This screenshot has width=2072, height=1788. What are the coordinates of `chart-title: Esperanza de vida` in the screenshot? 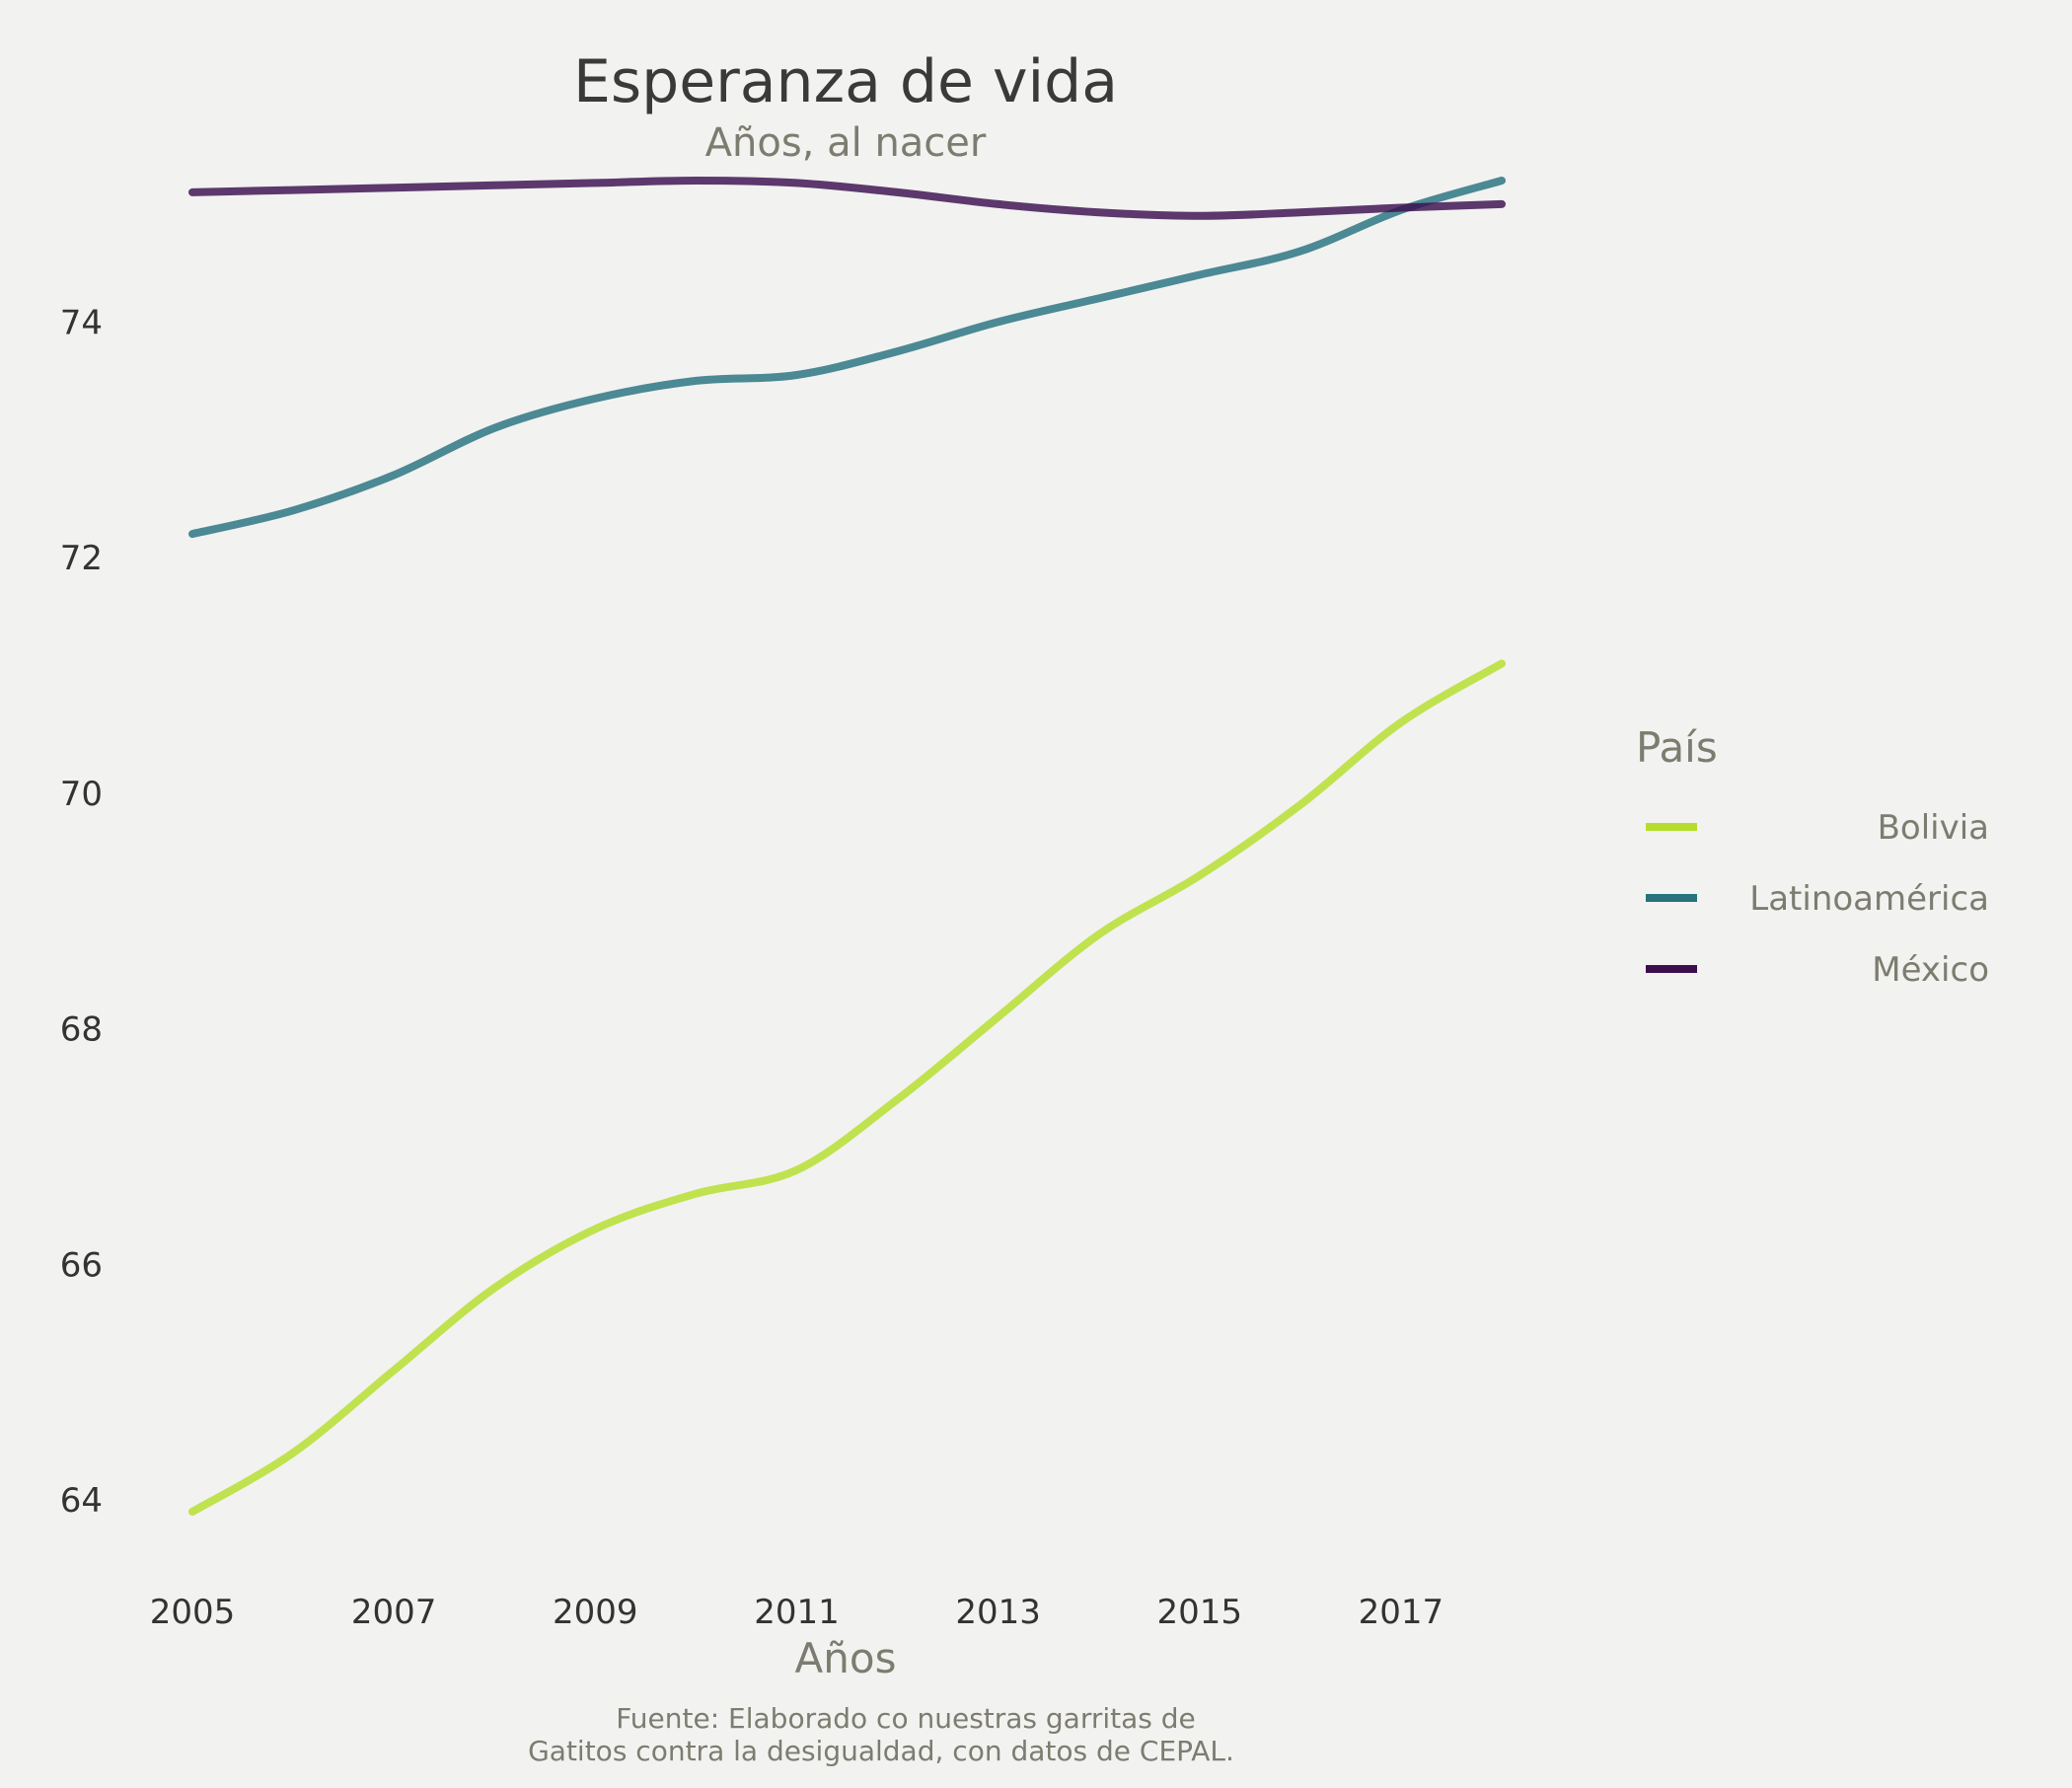 It's located at (846, 81).